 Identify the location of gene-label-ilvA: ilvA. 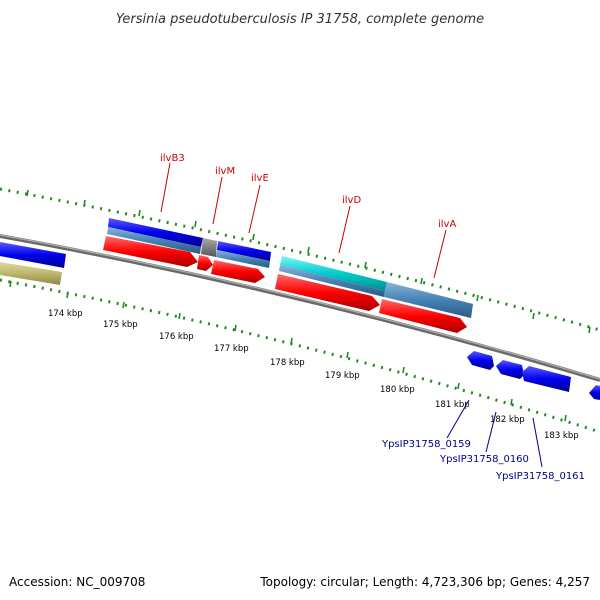
(447, 224).